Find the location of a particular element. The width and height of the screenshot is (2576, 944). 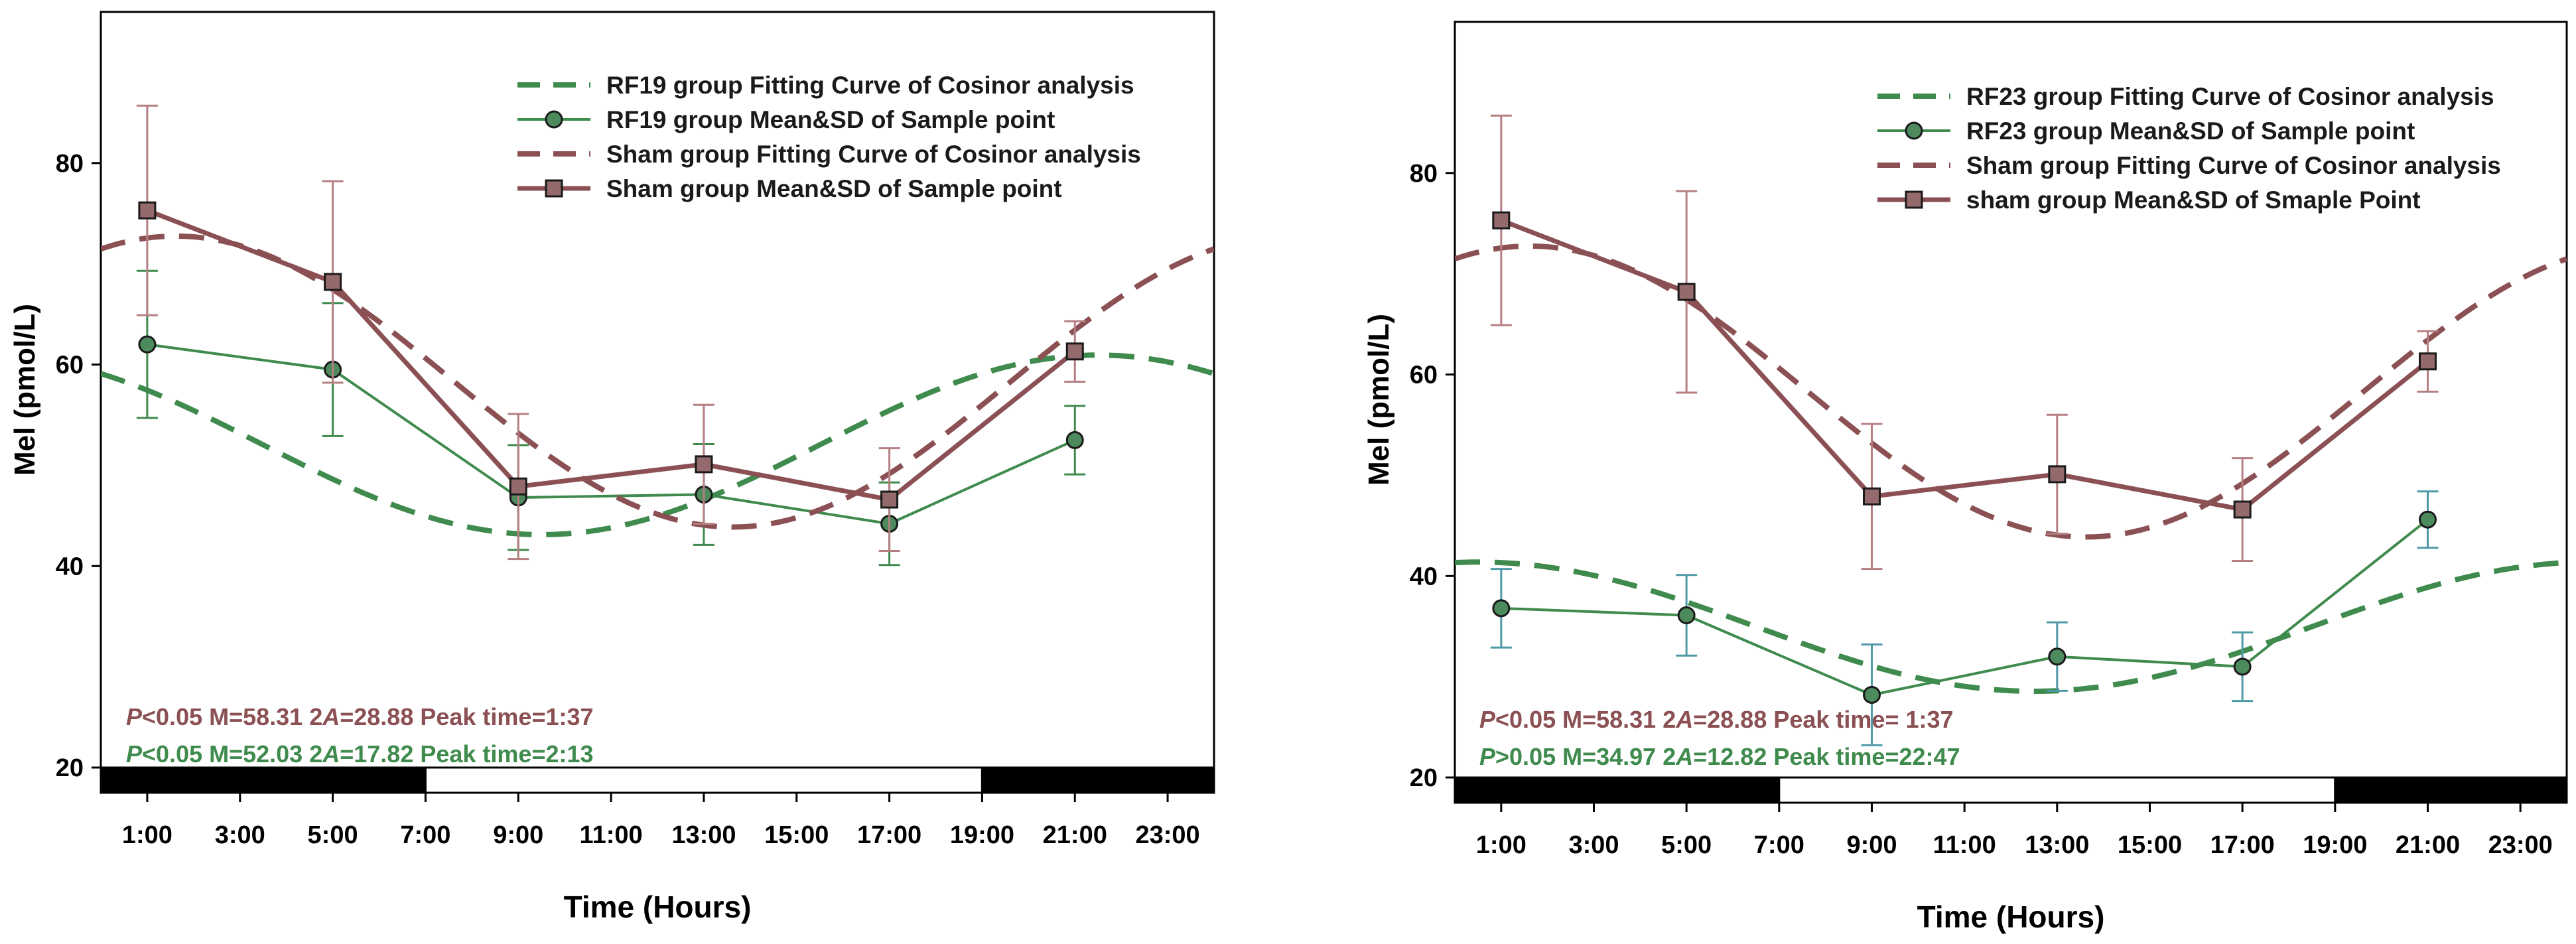

legend-label: RF23 group Mean&SD of Sample point is located at coordinates (2190, 131).